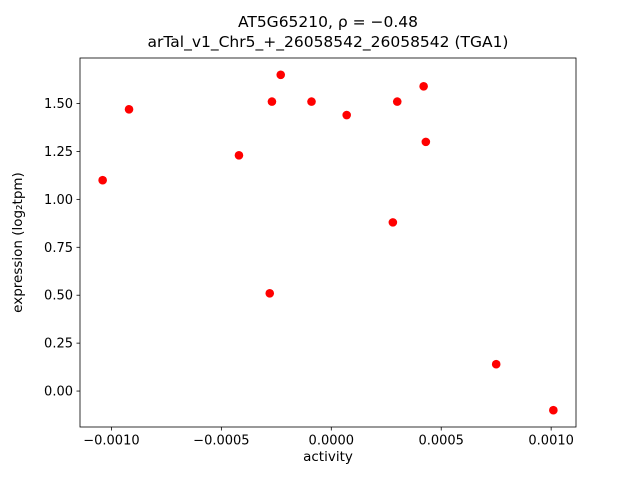 This screenshot has width=640, height=480. Describe the element at coordinates (332, 441) in the screenshot. I see `x-tick-label: 0.0000` at that location.